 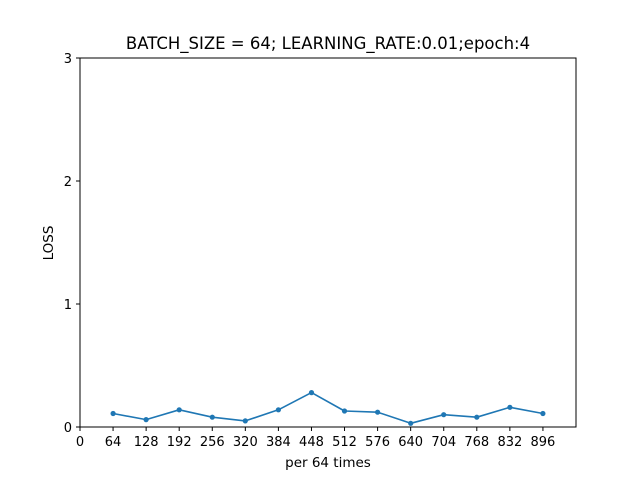 I want to click on x-tick-label: 576, so click(x=377, y=442).